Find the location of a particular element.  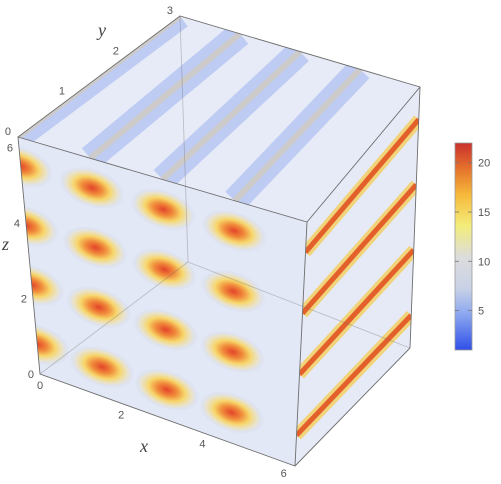

x-tick-label: 0 is located at coordinates (40, 386).